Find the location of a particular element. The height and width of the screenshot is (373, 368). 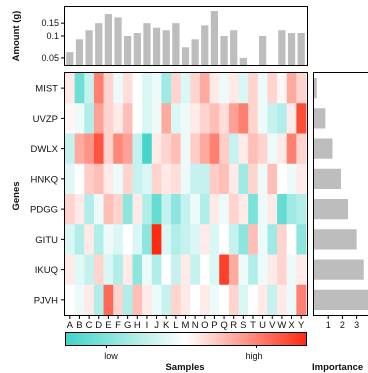

heatmap-cell-HNKQ-W is located at coordinates (282, 179).